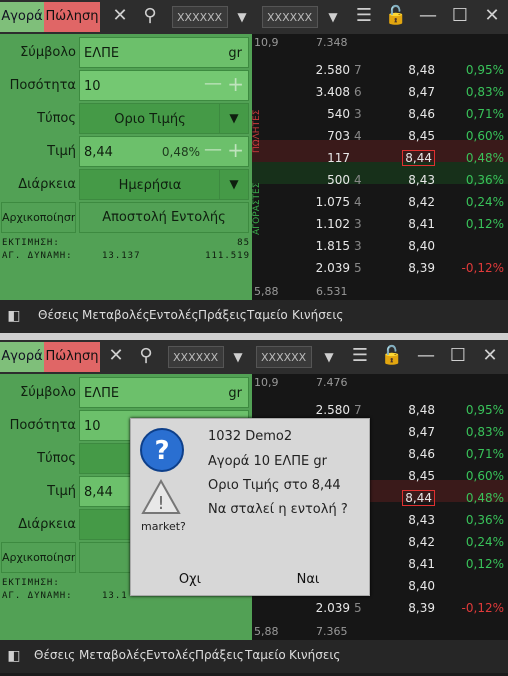 The height and width of the screenshot is (676, 508). Describe the element at coordinates (164, 151) in the screenshot. I see `price-field: 8,44 0,48% — +` at that location.